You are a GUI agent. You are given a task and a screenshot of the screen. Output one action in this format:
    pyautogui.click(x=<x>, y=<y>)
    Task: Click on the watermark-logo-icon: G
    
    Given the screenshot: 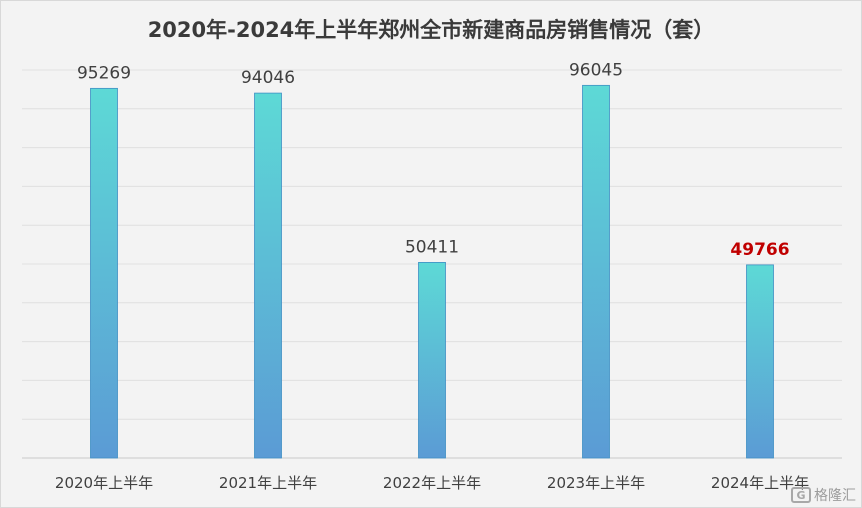 What is the action you would take?
    pyautogui.click(x=801, y=495)
    